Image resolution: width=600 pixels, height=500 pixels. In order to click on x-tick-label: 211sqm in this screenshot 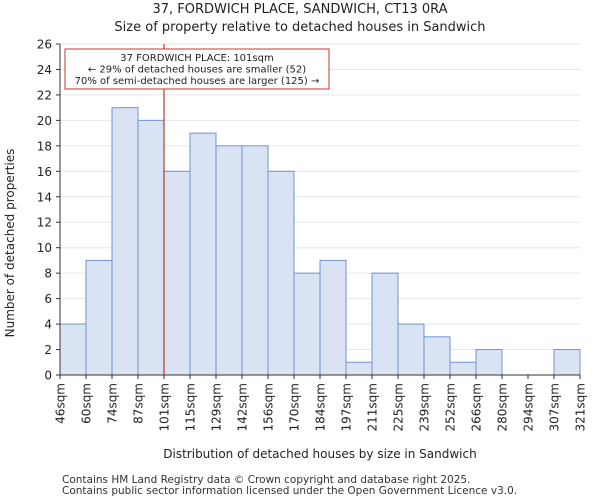, I will do `click(373, 407)`.